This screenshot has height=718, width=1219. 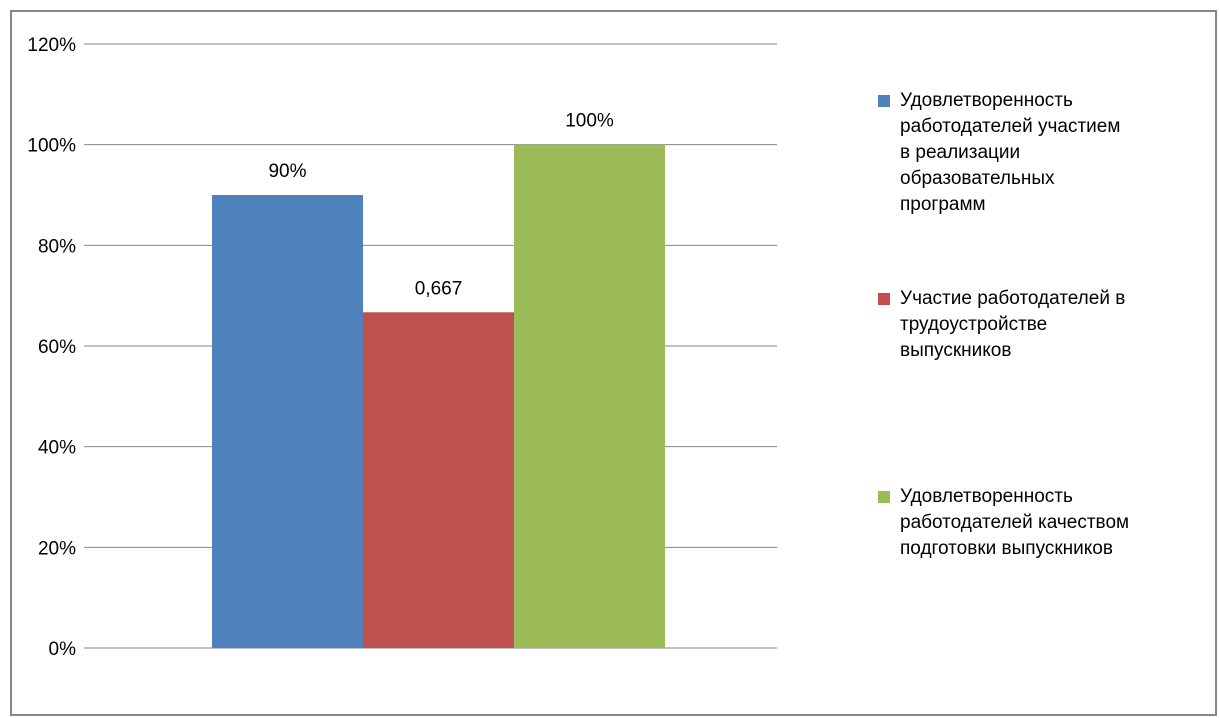 I want to click on y-tick-label: 80%, so click(x=57, y=246).